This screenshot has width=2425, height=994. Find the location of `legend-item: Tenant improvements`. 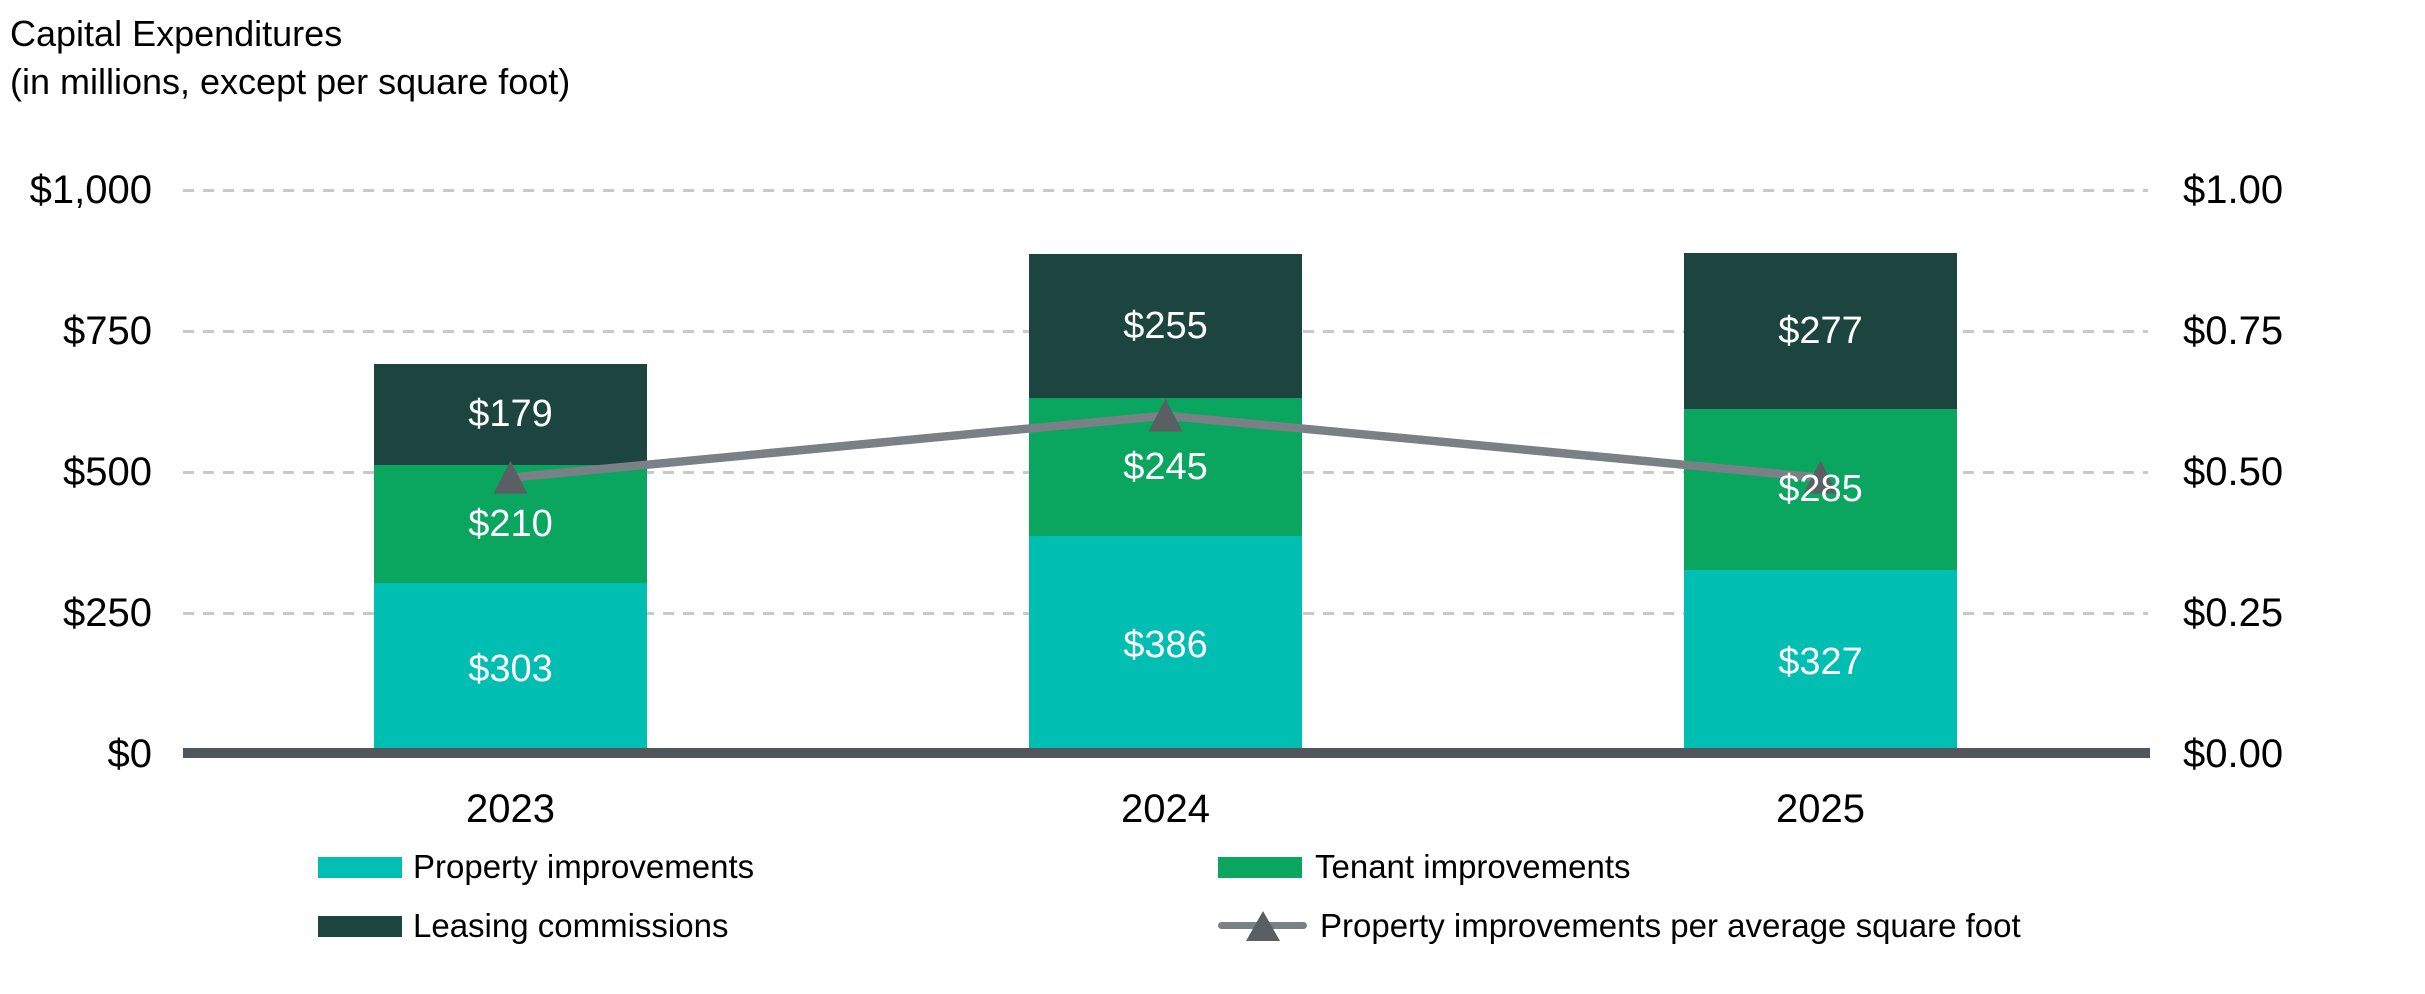

legend-item: Tenant improvements is located at coordinates (1424, 867).